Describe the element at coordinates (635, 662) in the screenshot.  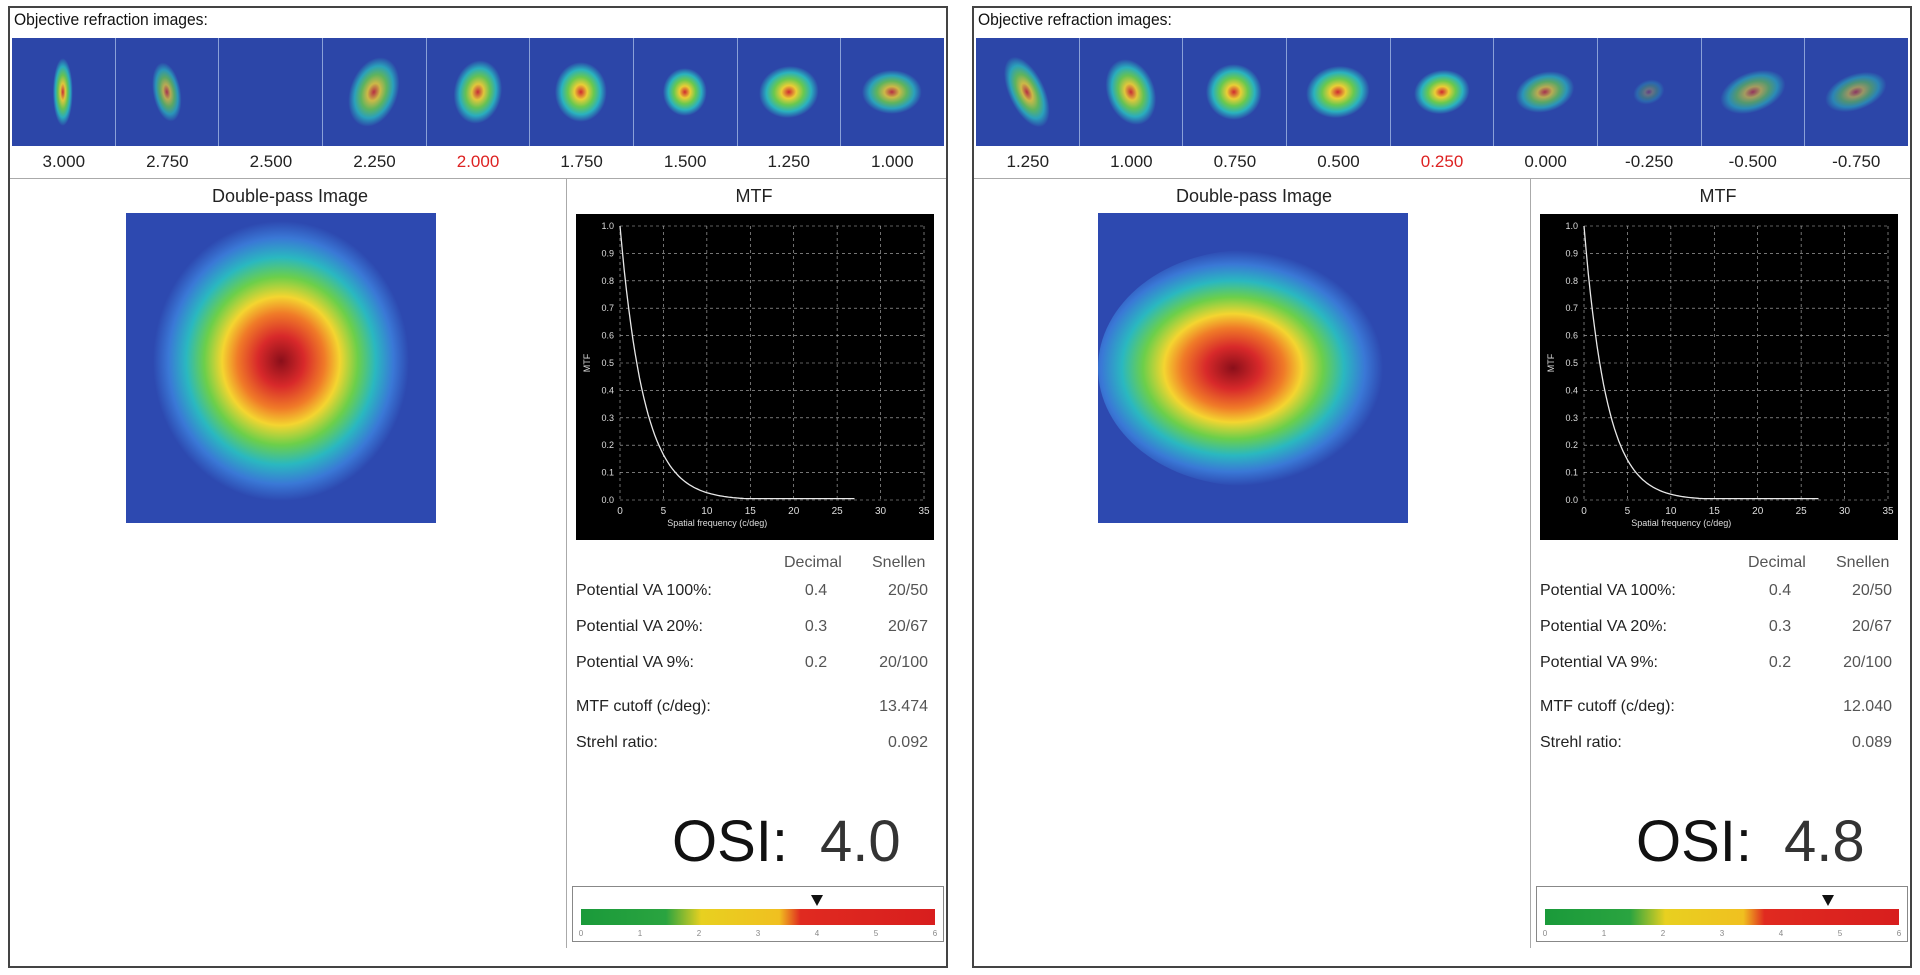
I see `va-label: Potential VA 9%:` at that location.